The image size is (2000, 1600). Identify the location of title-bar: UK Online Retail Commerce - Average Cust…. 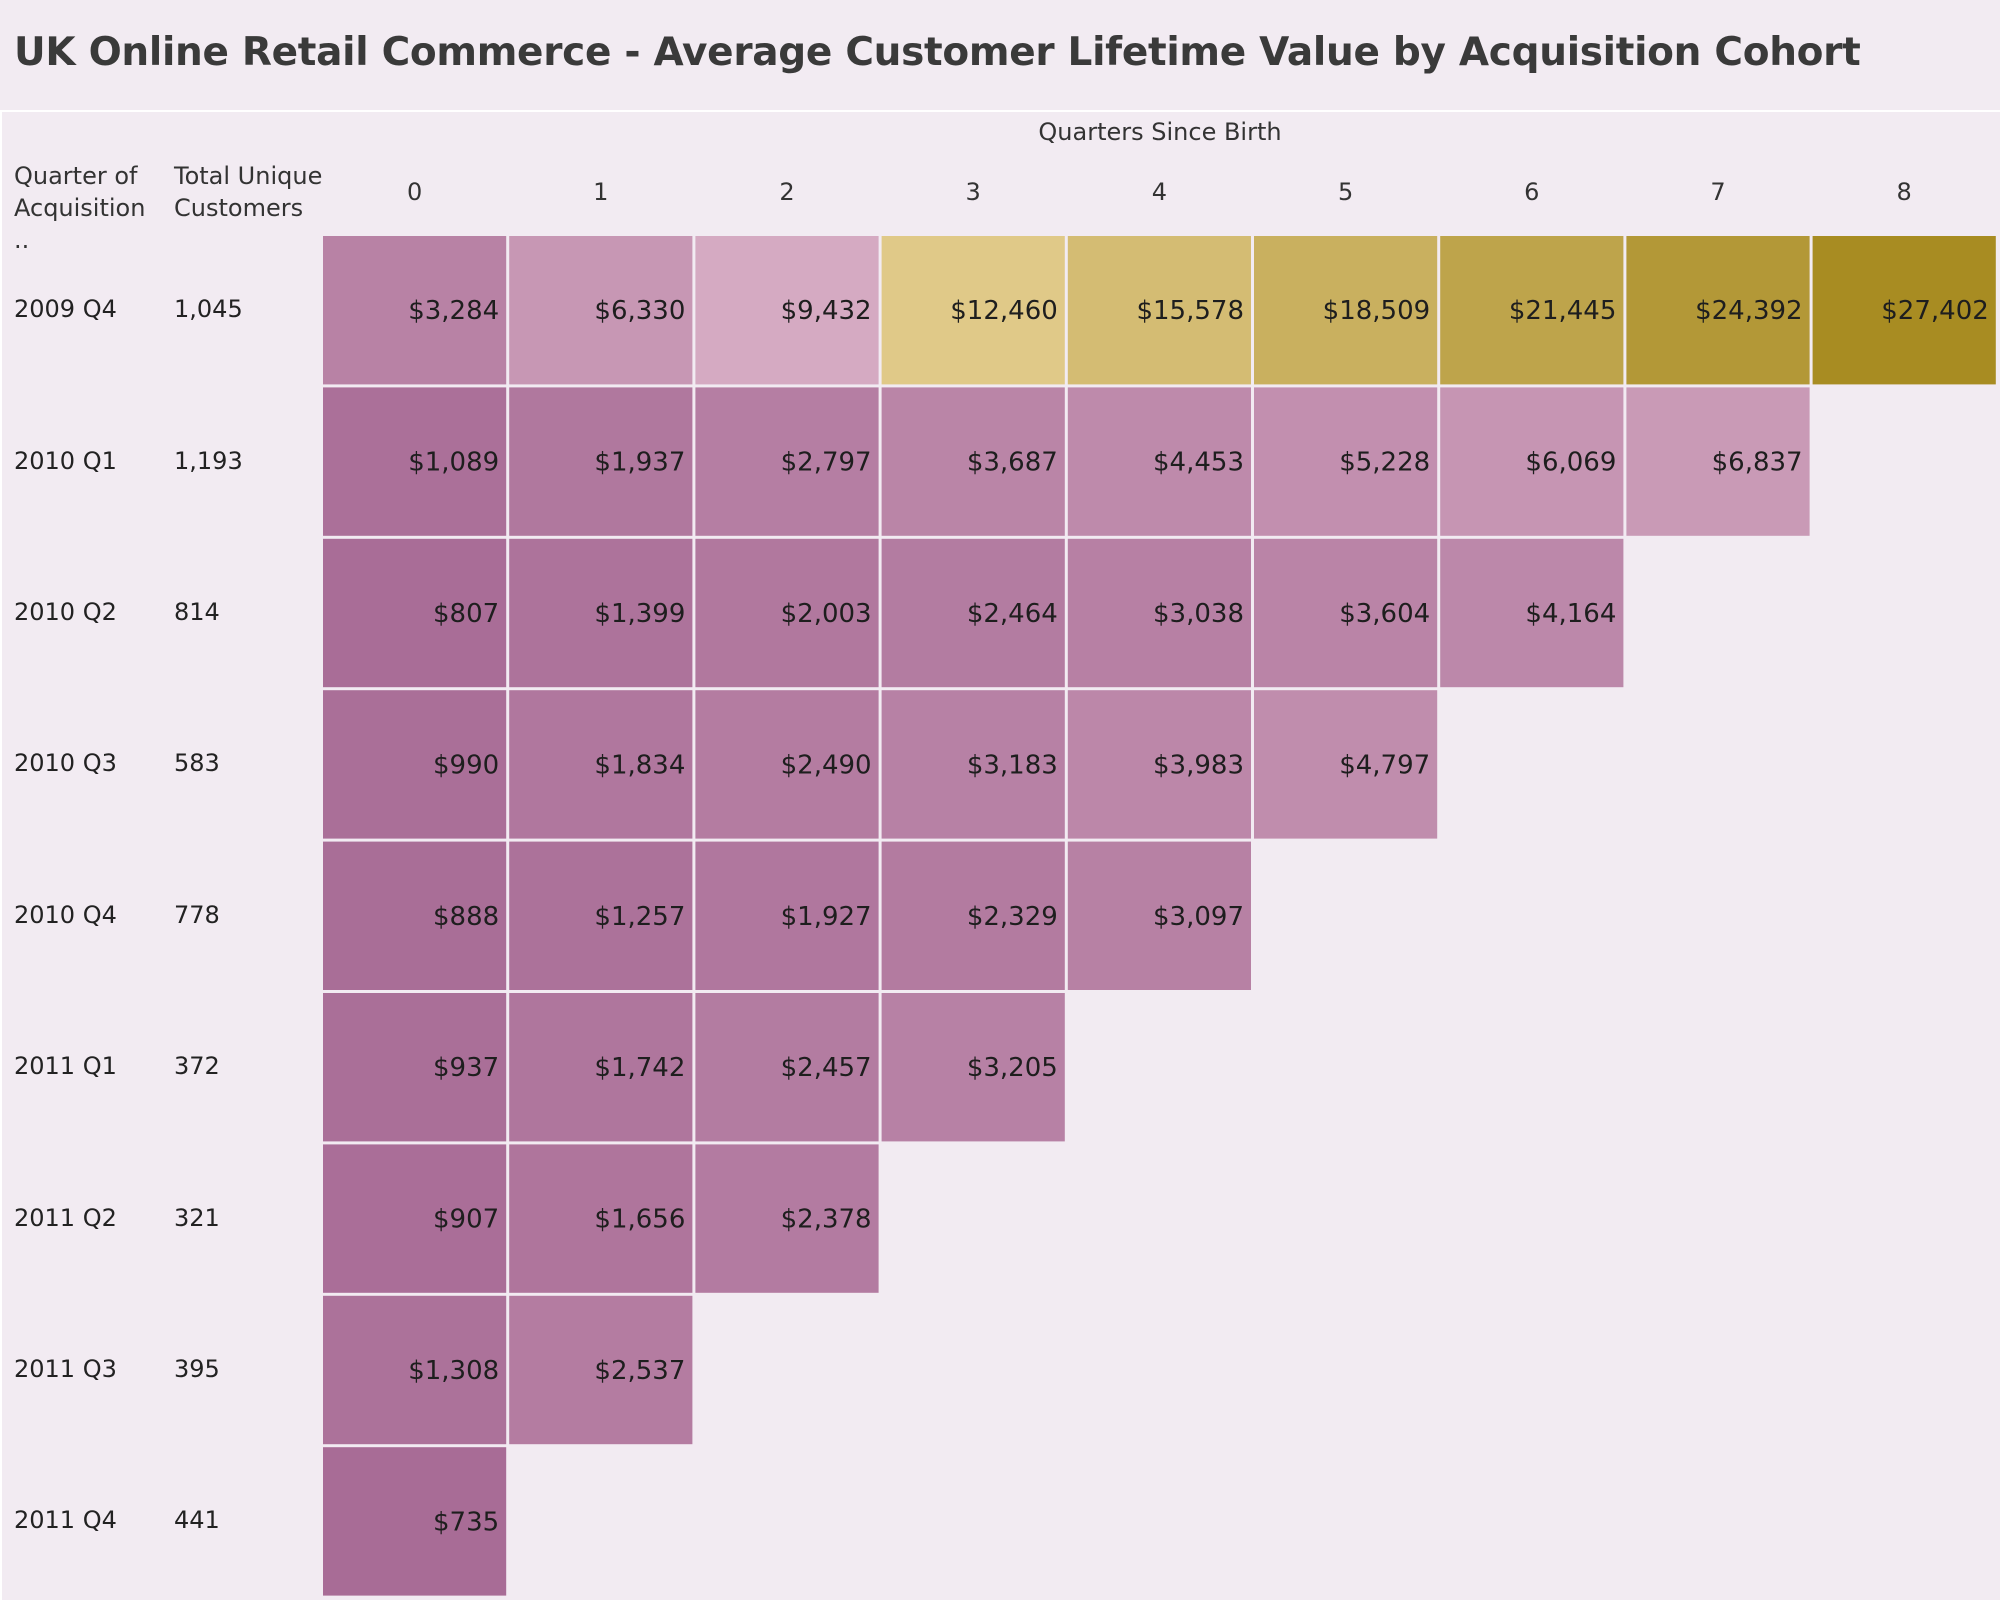
(1000, 55).